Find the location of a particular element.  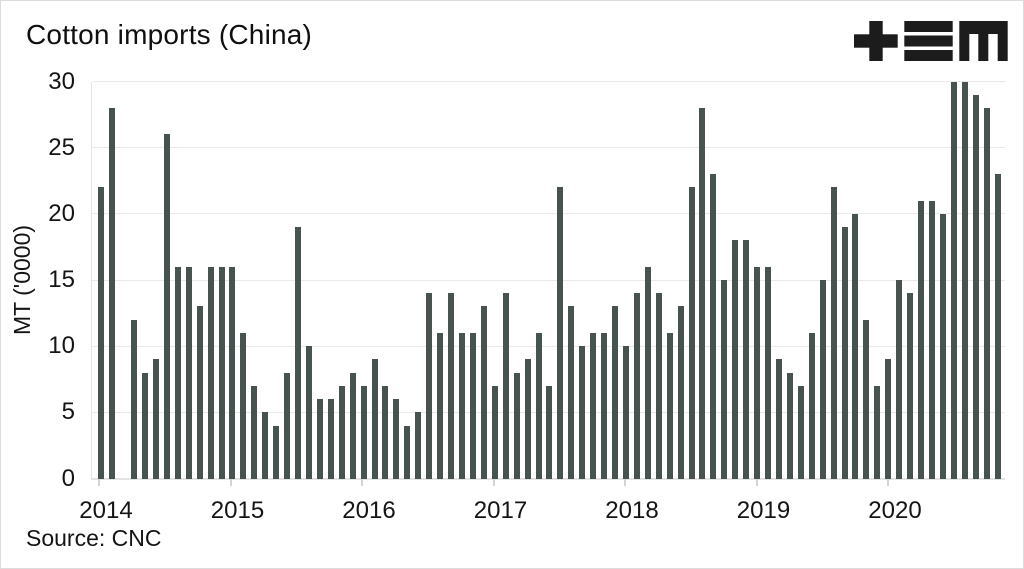

x-tick-label-2020: 2020 is located at coordinates (895, 510).